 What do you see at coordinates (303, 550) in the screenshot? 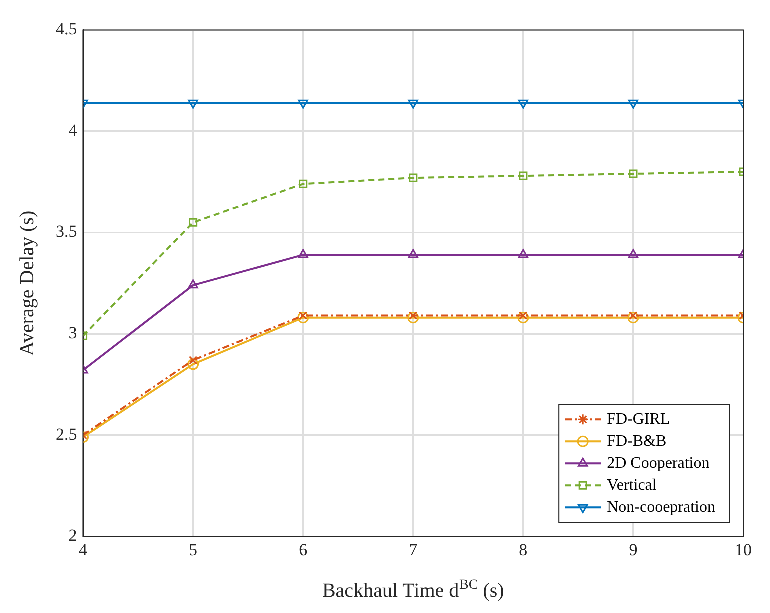
I see `x-tick-label: 6` at bounding box center [303, 550].